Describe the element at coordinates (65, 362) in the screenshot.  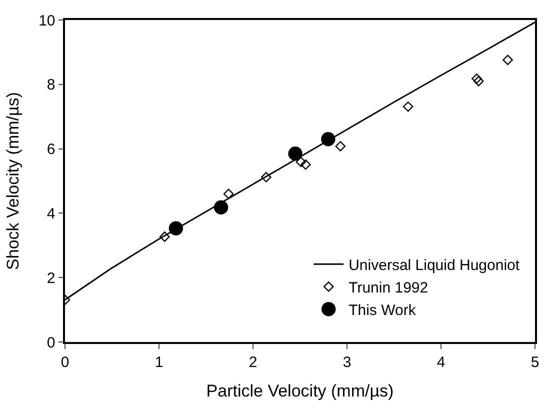
I see `x-tick-label: 0` at that location.